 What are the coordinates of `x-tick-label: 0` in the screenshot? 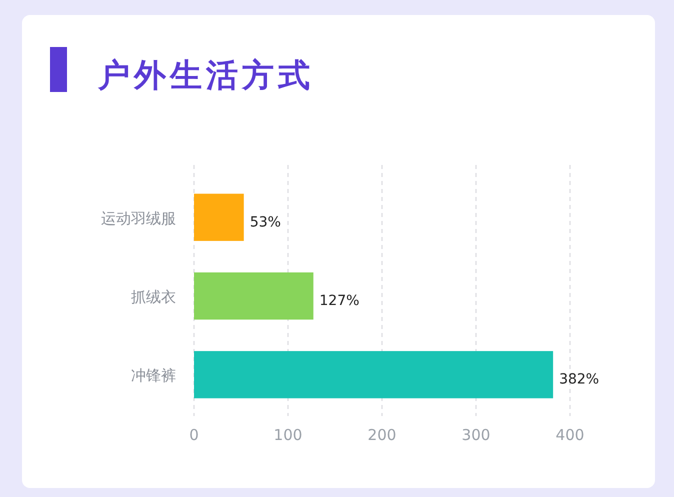 It's located at (194, 435).